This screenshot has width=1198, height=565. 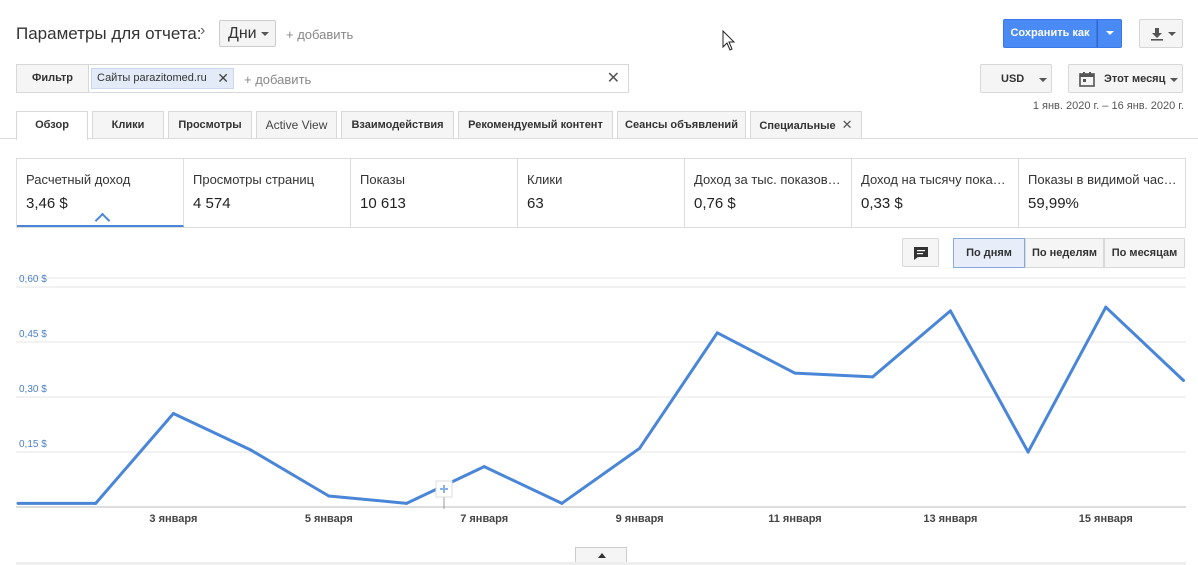 I want to click on calendar-icon, so click(x=1087, y=79).